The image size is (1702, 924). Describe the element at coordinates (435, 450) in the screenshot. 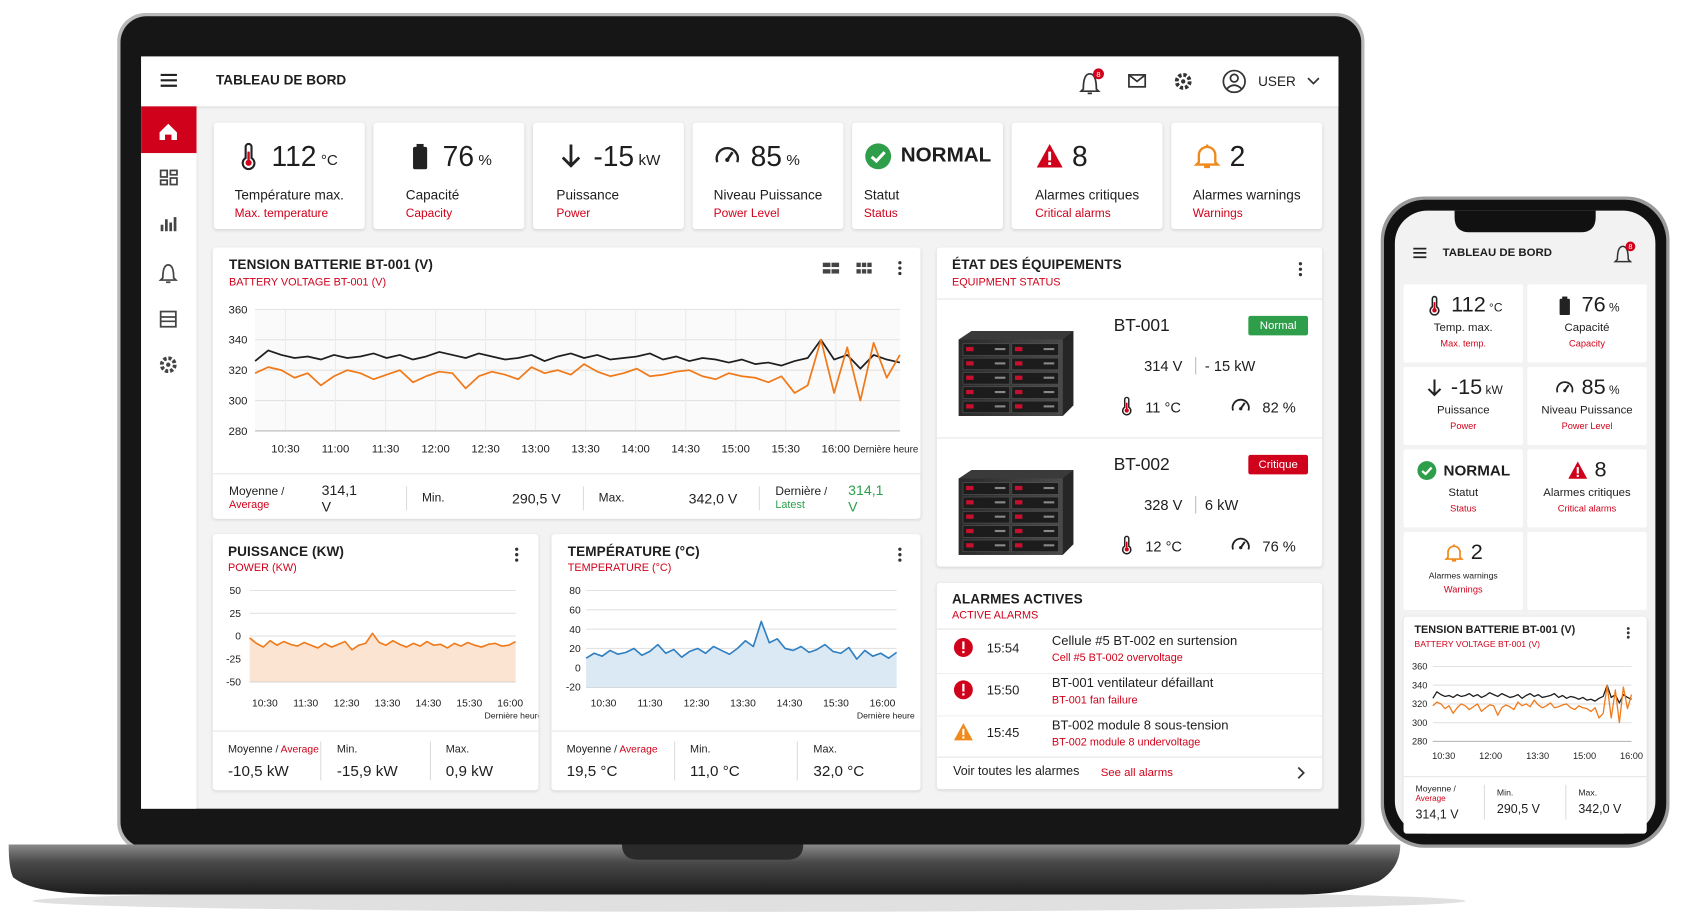

I see `x-tick-label: 12:00` at that location.